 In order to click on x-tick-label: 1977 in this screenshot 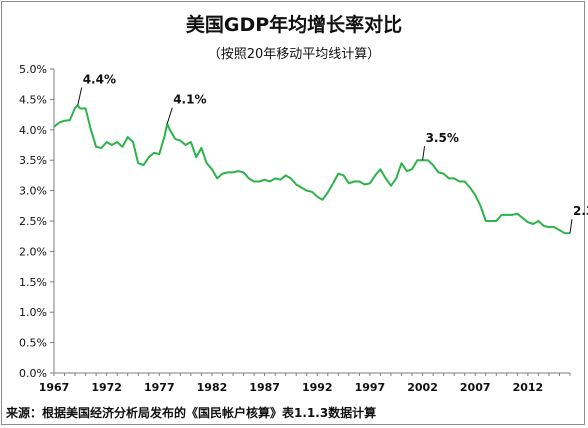, I will do `click(159, 387)`.